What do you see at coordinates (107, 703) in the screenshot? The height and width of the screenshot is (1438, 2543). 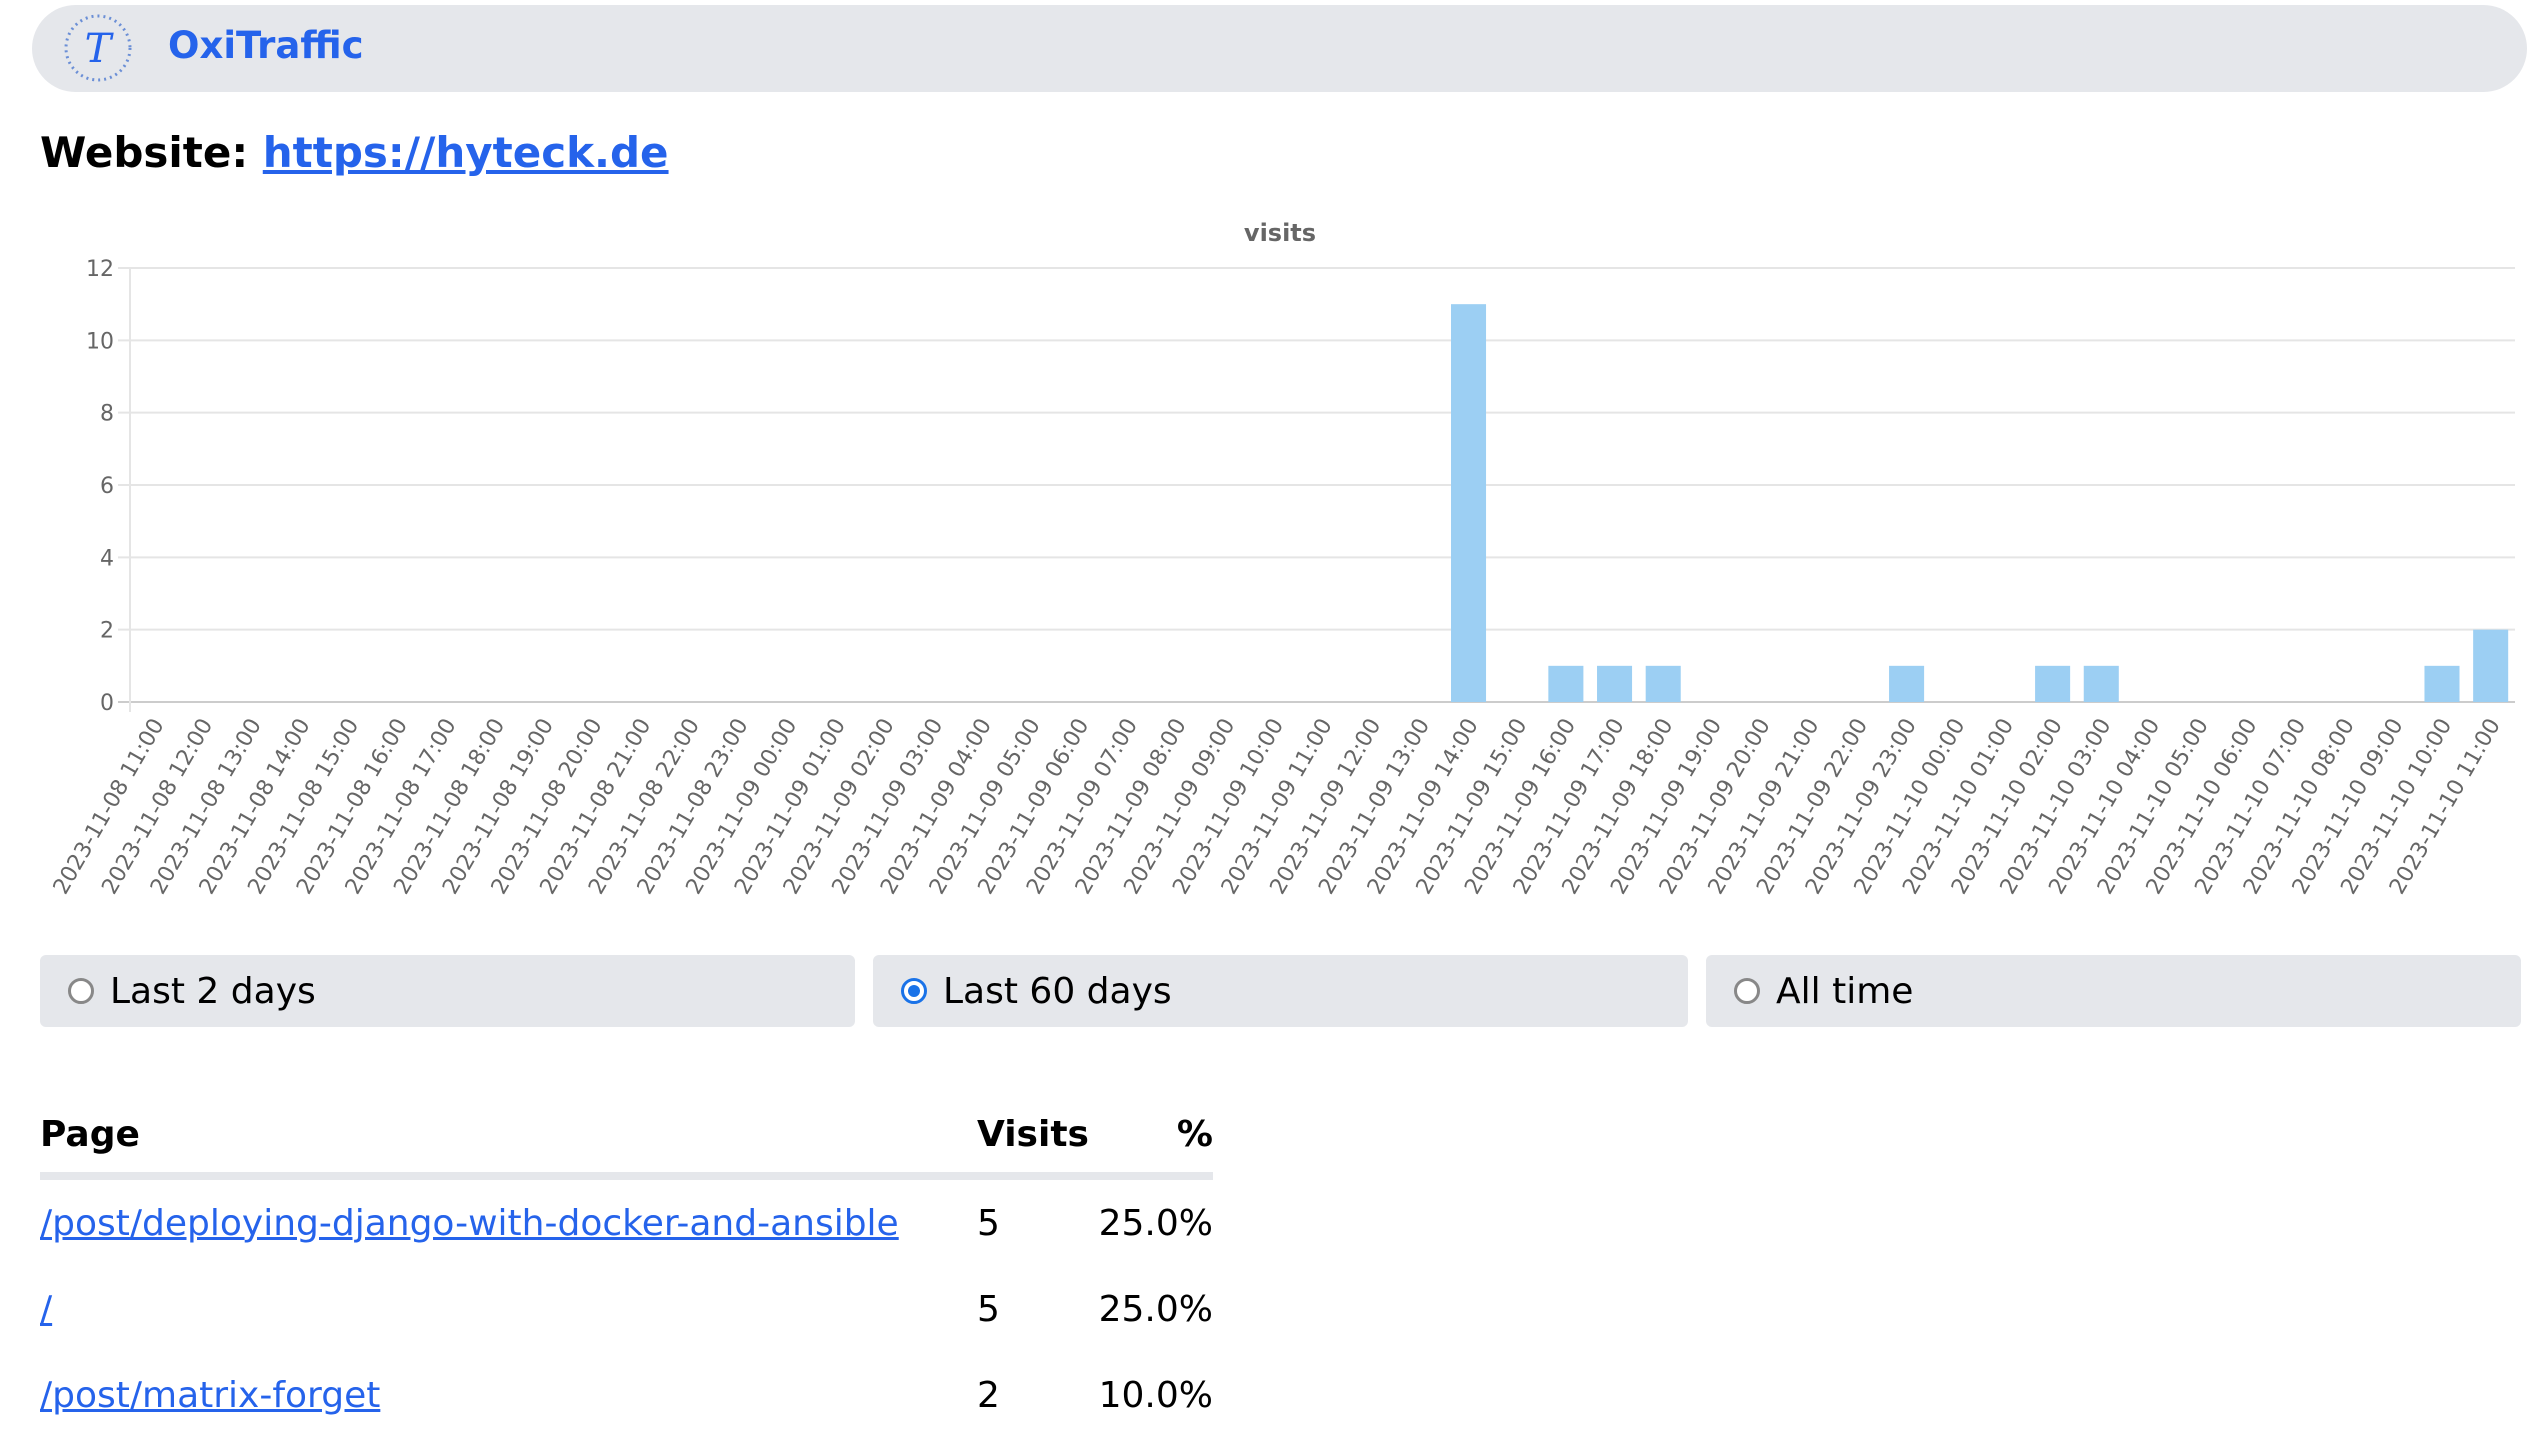 I see `y-tick-label: 0` at bounding box center [107, 703].